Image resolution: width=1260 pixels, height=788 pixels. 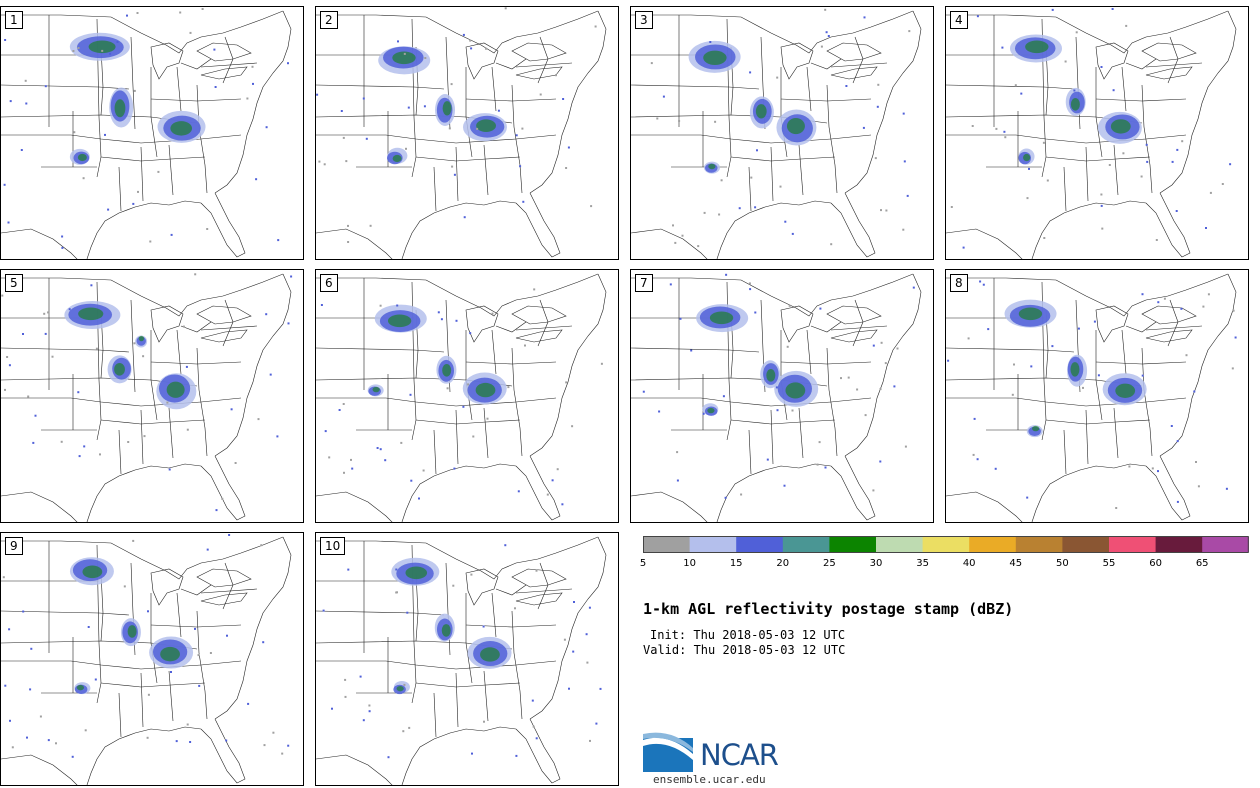 What do you see at coordinates (152, 659) in the screenshot?
I see `postage-stamp-9: 9` at bounding box center [152, 659].